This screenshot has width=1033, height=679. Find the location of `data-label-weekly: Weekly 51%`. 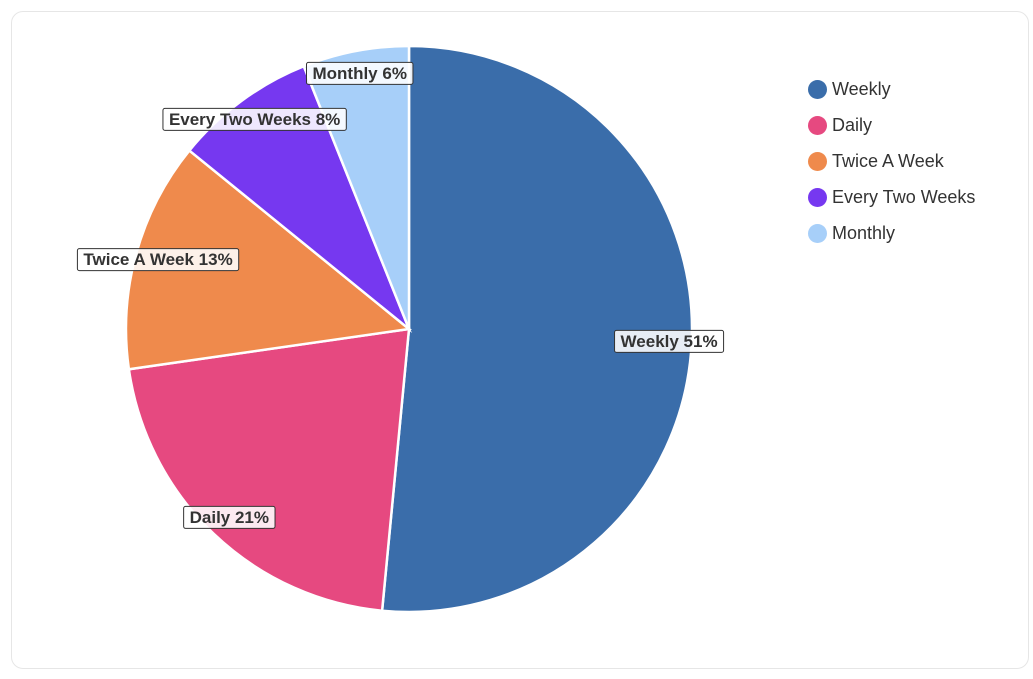

data-label-weekly: Weekly 51% is located at coordinates (669, 341).